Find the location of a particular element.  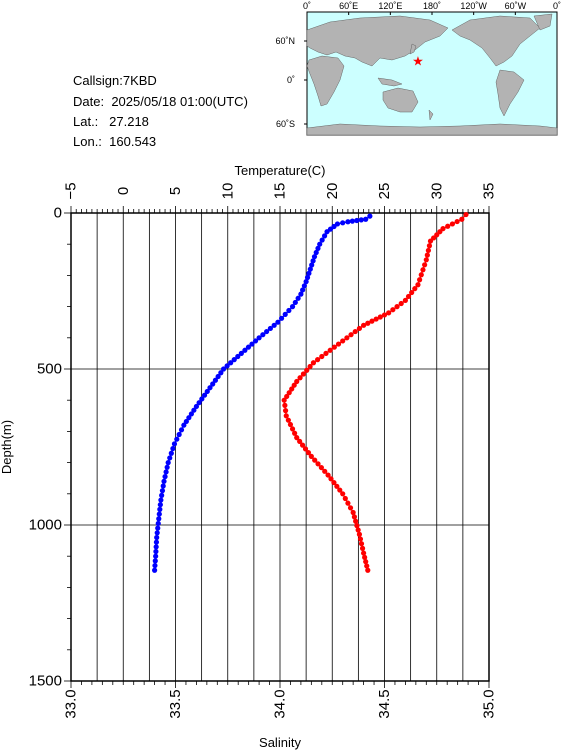

map-lon-label: 60˚E is located at coordinates (348, 6).